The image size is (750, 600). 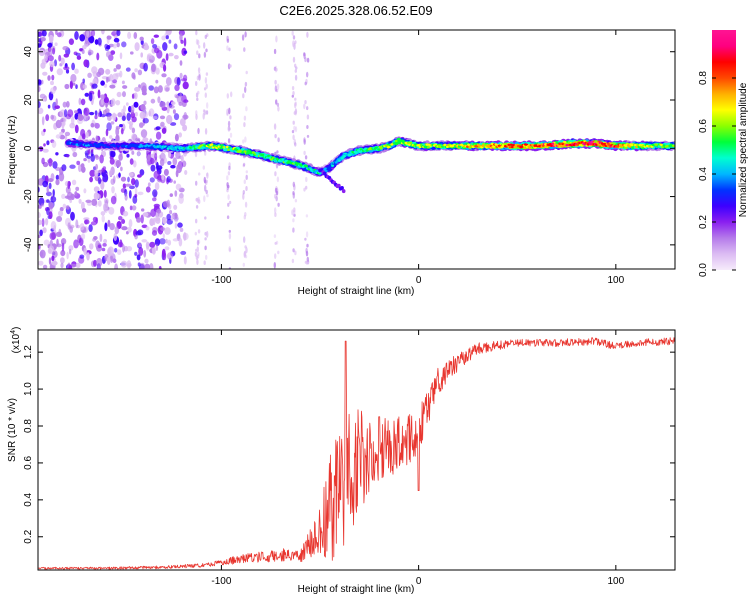 What do you see at coordinates (12, 430) in the screenshot?
I see `snr-y-label: SNR (10 * v/v)` at bounding box center [12, 430].